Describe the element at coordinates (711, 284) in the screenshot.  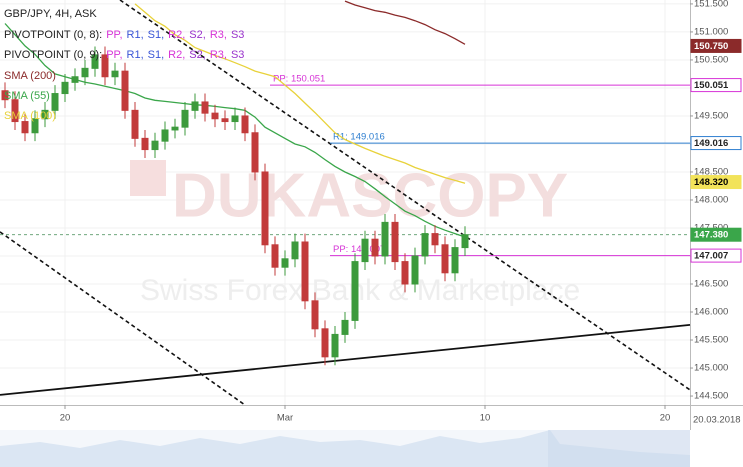
I see `y-tick-label: 146.500` at that location.